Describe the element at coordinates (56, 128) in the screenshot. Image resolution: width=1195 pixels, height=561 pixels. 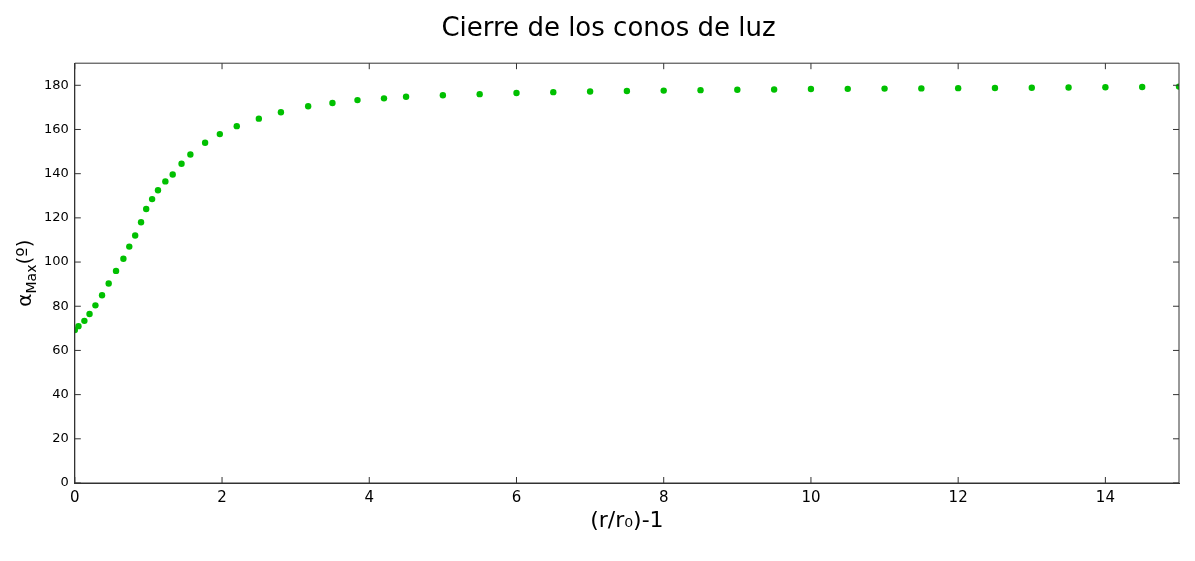
I see `y-tick-label: 160` at that location.